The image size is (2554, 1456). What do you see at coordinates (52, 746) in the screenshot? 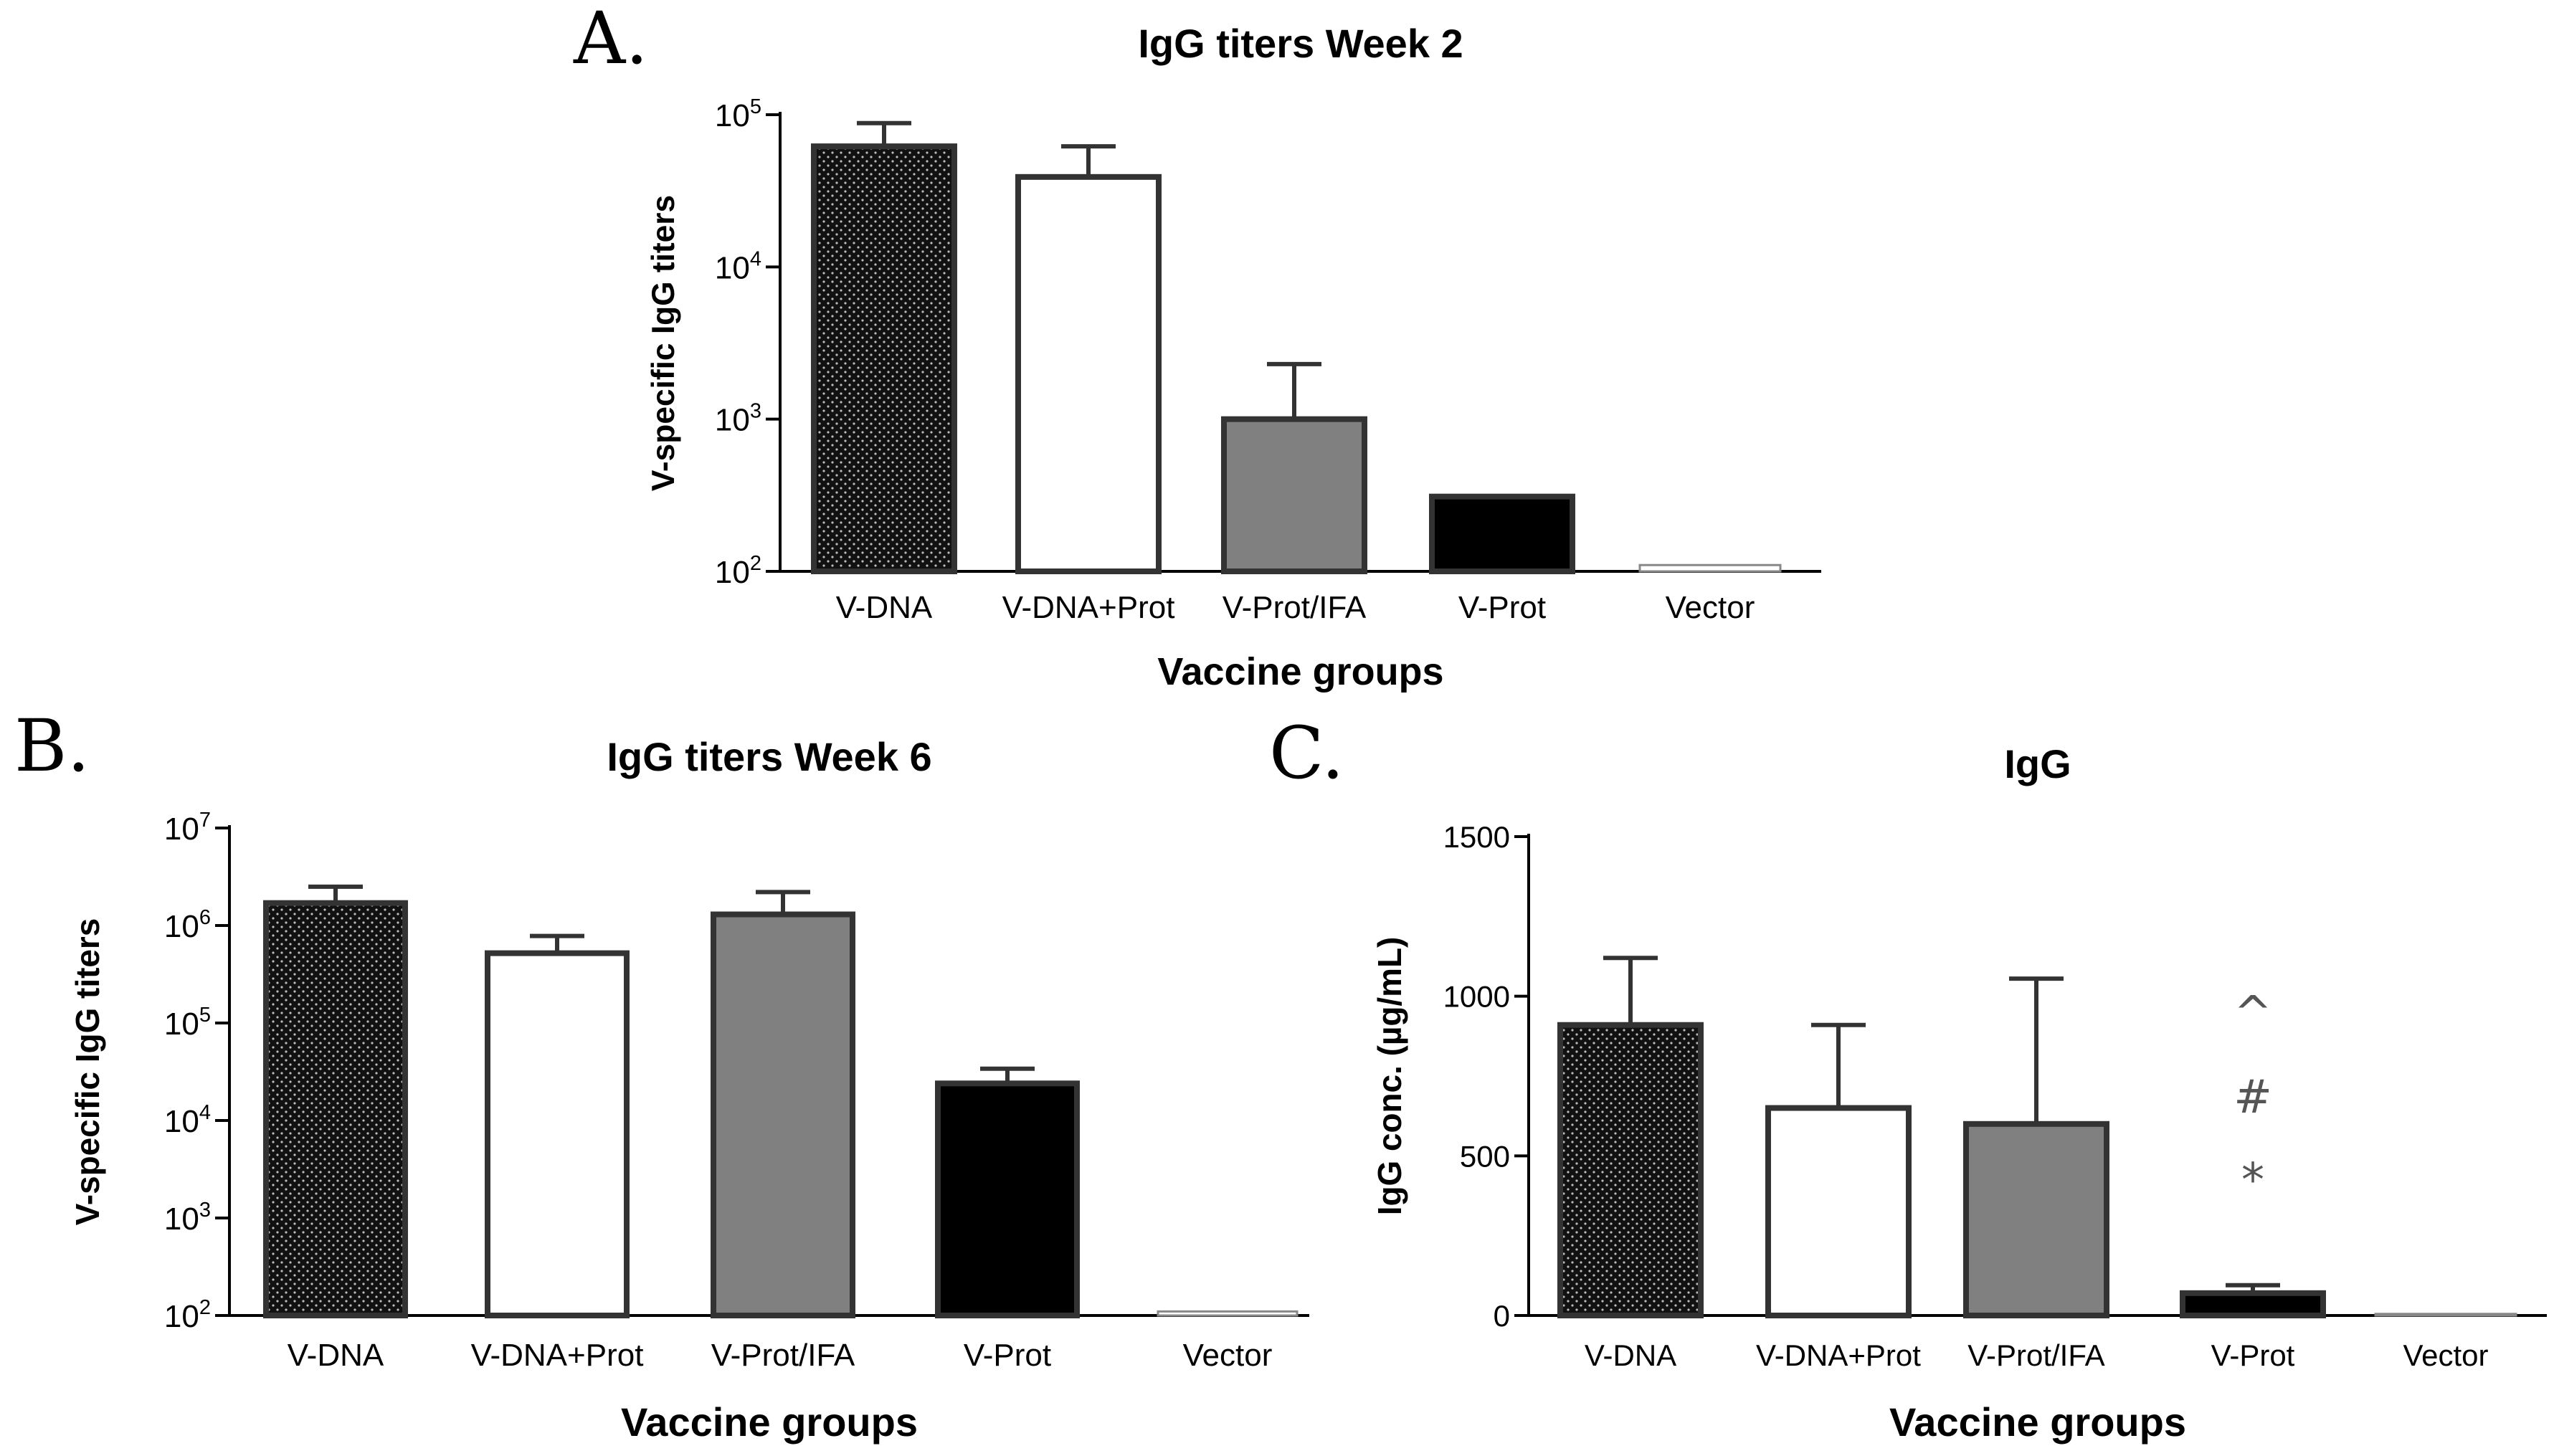
I see `panel-b-letter: B.` at bounding box center [52, 746].